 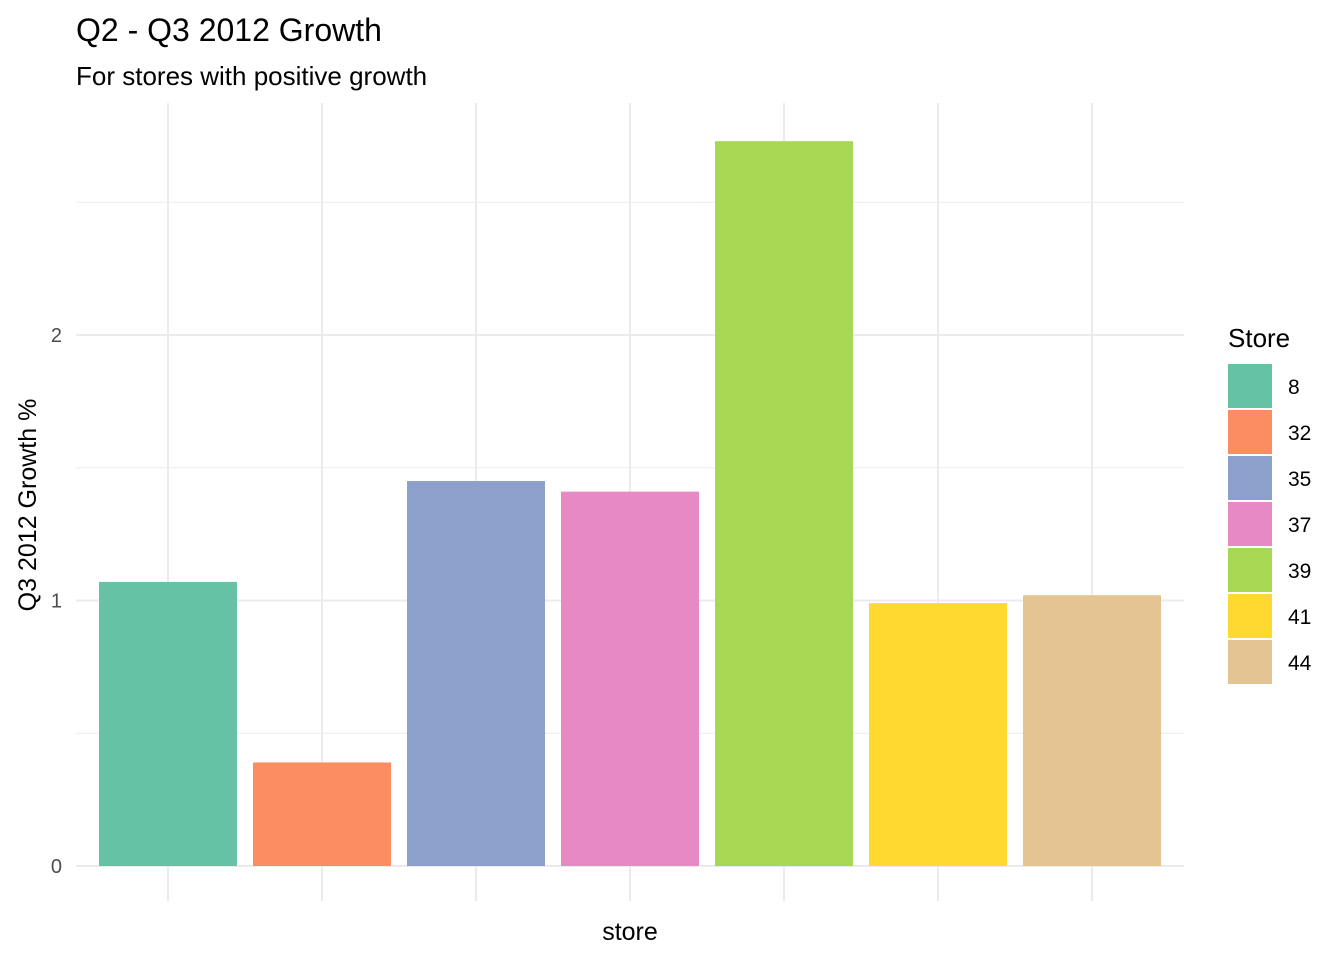 What do you see at coordinates (229, 30) in the screenshot?
I see `chart-title: Q2 - Q3 2012 Growth` at bounding box center [229, 30].